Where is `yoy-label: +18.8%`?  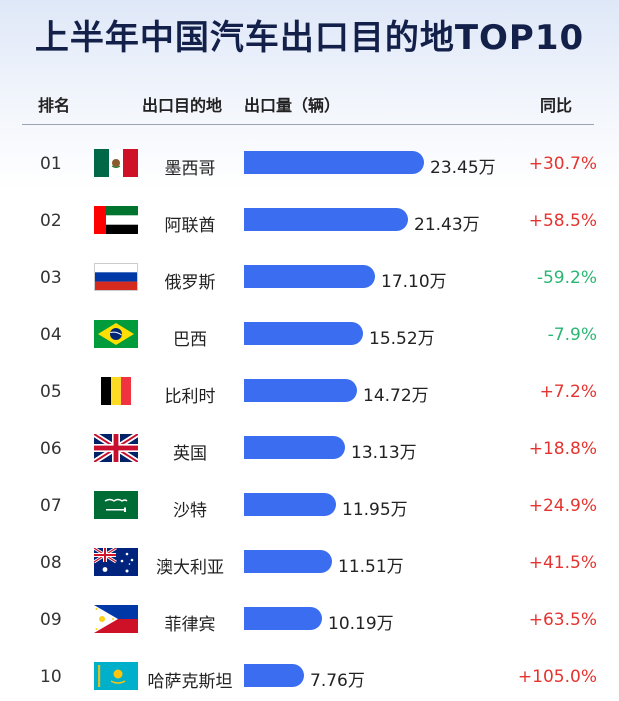
yoy-label: +18.8% is located at coordinates (562, 449).